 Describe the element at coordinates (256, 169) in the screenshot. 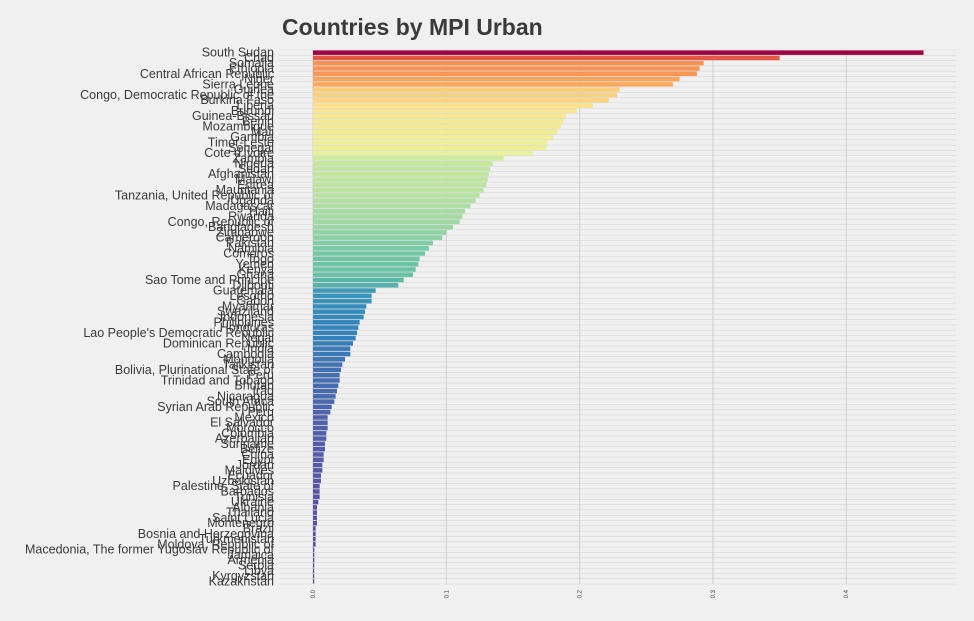

I see `category-label: Sudan` at that location.